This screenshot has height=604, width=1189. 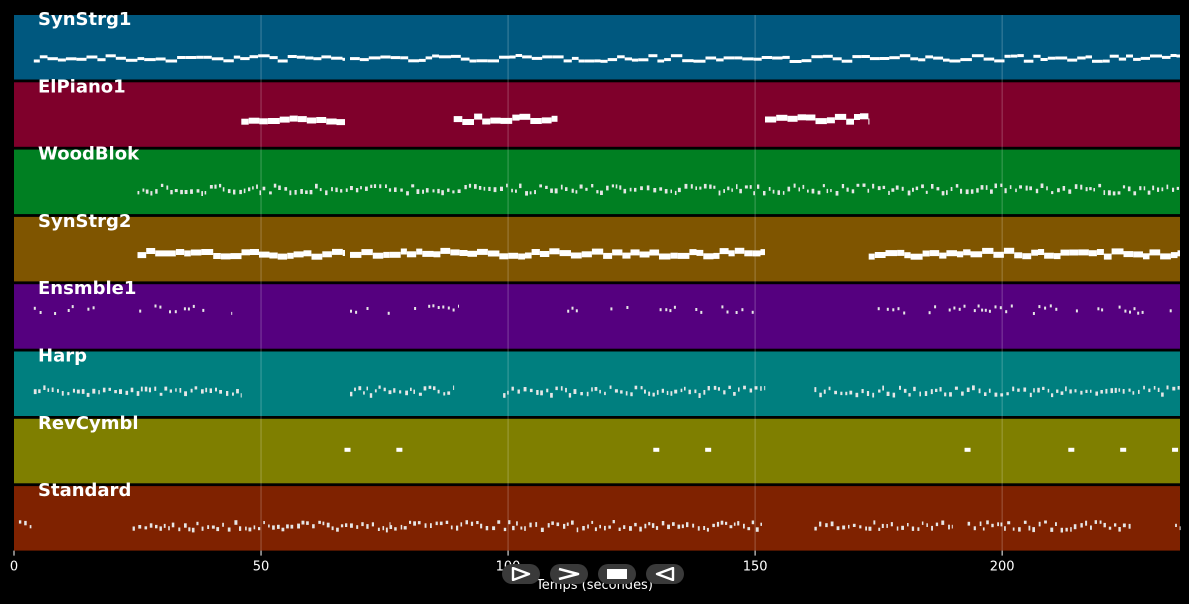 What do you see at coordinates (597, 313) in the screenshot?
I see `track-ensmble1: Ensmble1` at bounding box center [597, 313].